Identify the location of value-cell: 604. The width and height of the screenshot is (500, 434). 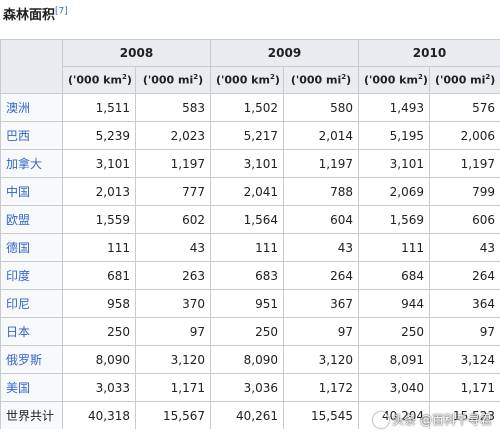
(321, 219).